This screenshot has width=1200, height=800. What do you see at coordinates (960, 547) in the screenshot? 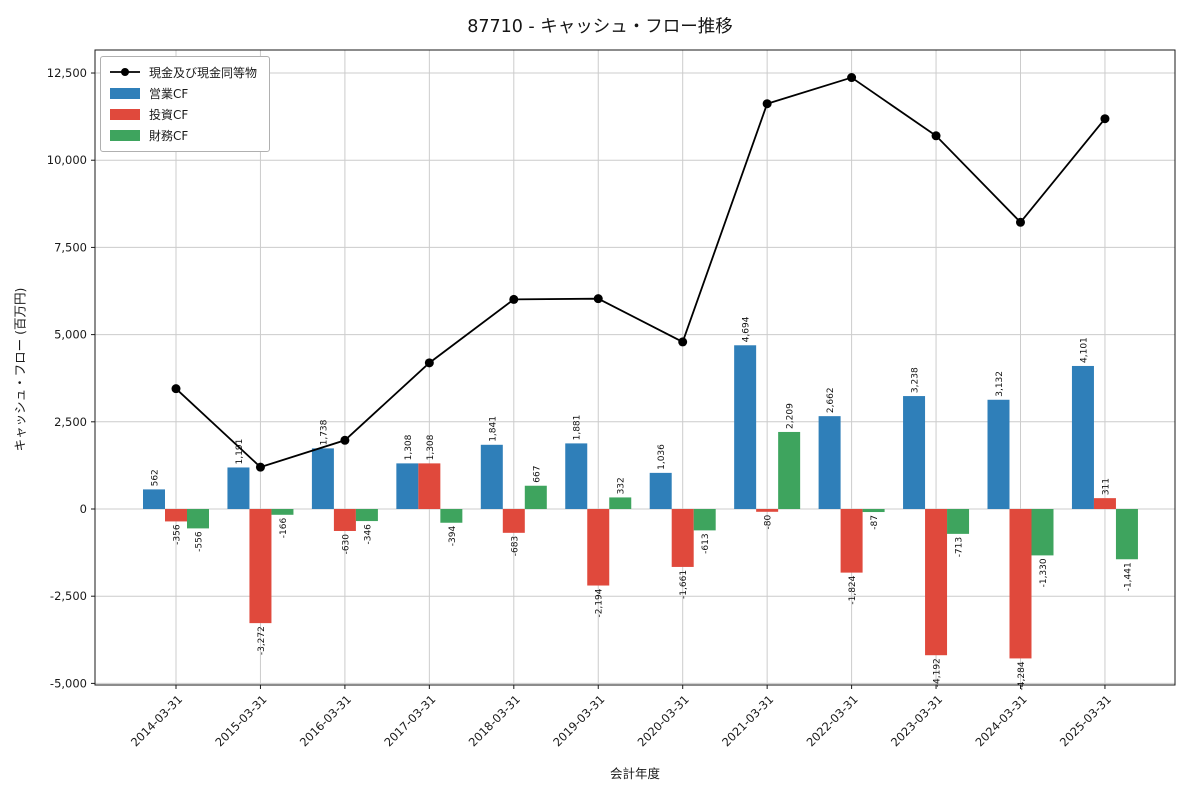
I see `bar-label: -713` at bounding box center [960, 547].